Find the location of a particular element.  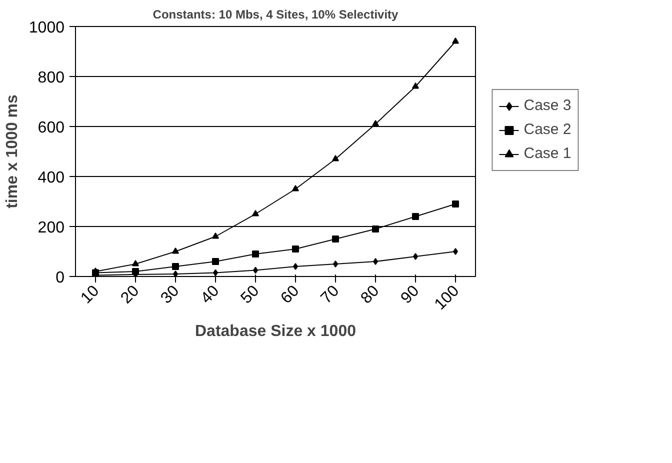

y-tick-label: 400 is located at coordinates (51, 178).